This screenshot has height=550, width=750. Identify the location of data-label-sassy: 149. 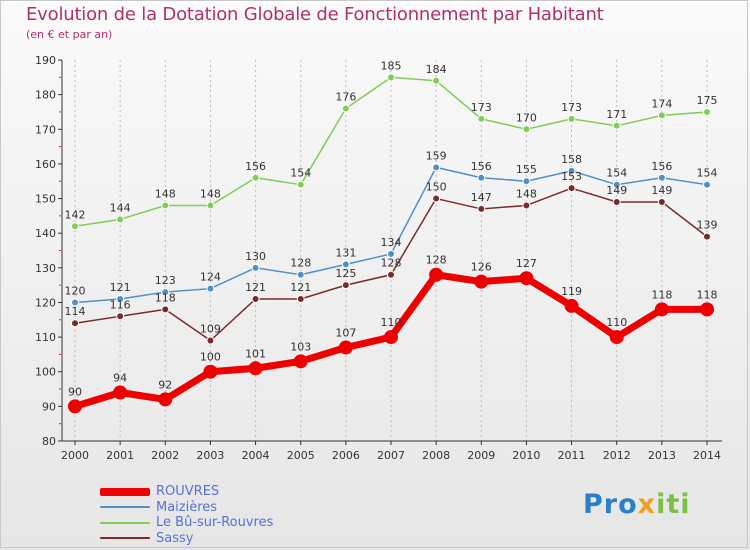
(661, 190).